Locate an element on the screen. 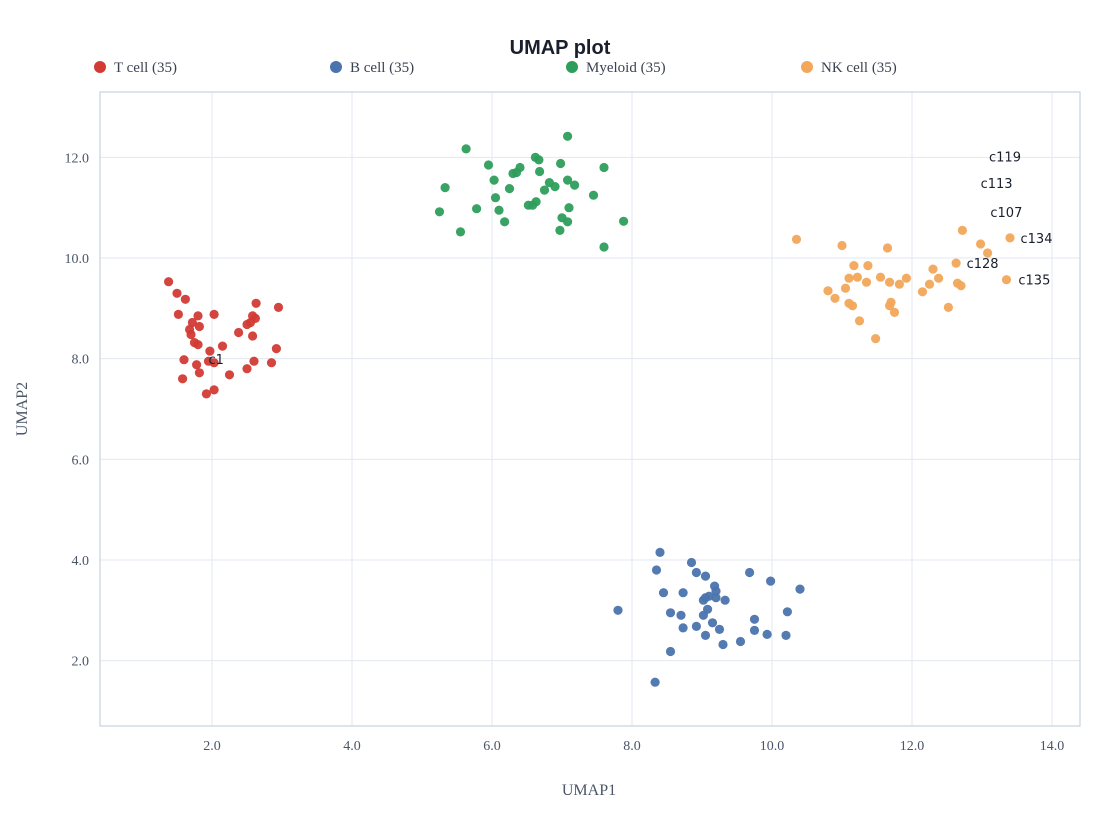 Image resolution: width=1120 pixels, height=840 pixels. legend-item: Myeloid (35) is located at coordinates (616, 68).